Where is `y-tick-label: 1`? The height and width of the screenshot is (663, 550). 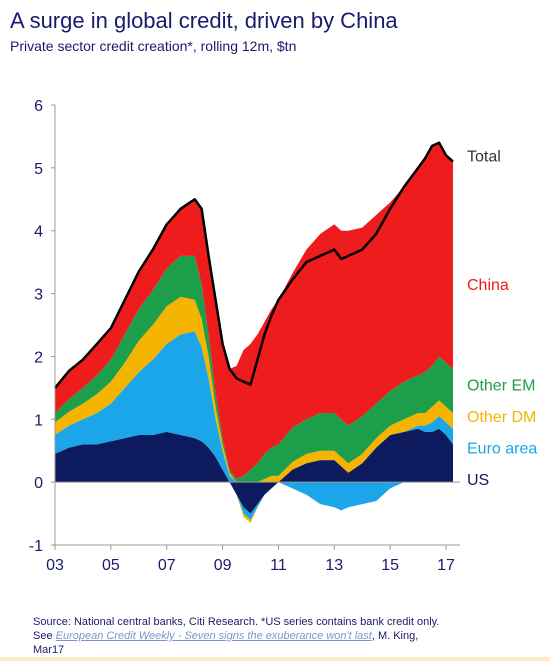
y-tick-label: 1 is located at coordinates (38, 420).